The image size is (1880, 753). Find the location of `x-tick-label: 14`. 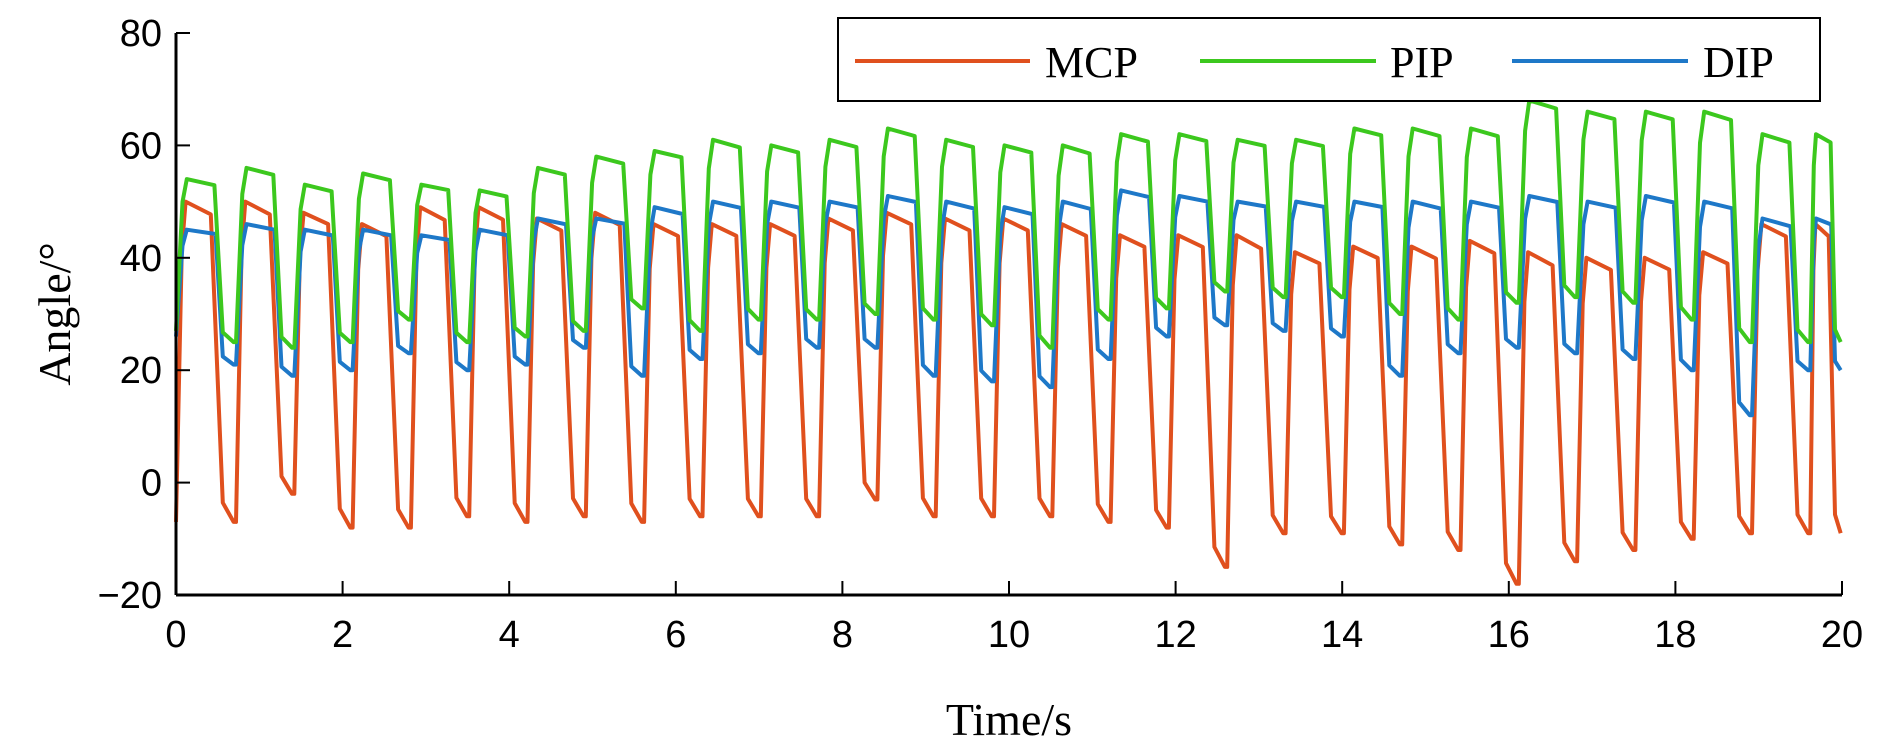

x-tick-label: 14 is located at coordinates (1342, 635).